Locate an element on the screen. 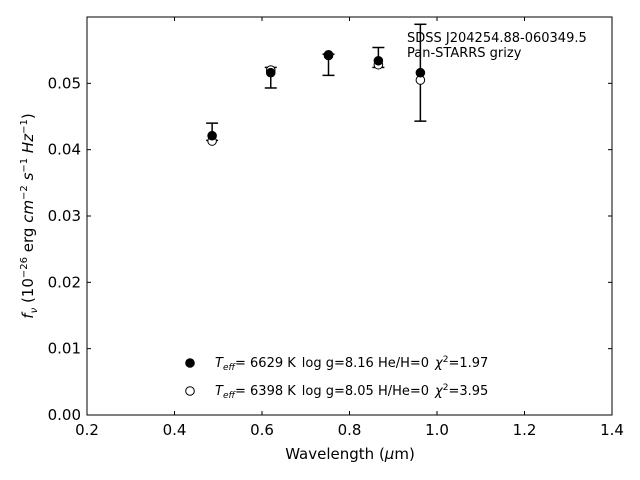 This screenshot has width=640, height=480. y-tick-label: 0.01 is located at coordinates (64, 349).